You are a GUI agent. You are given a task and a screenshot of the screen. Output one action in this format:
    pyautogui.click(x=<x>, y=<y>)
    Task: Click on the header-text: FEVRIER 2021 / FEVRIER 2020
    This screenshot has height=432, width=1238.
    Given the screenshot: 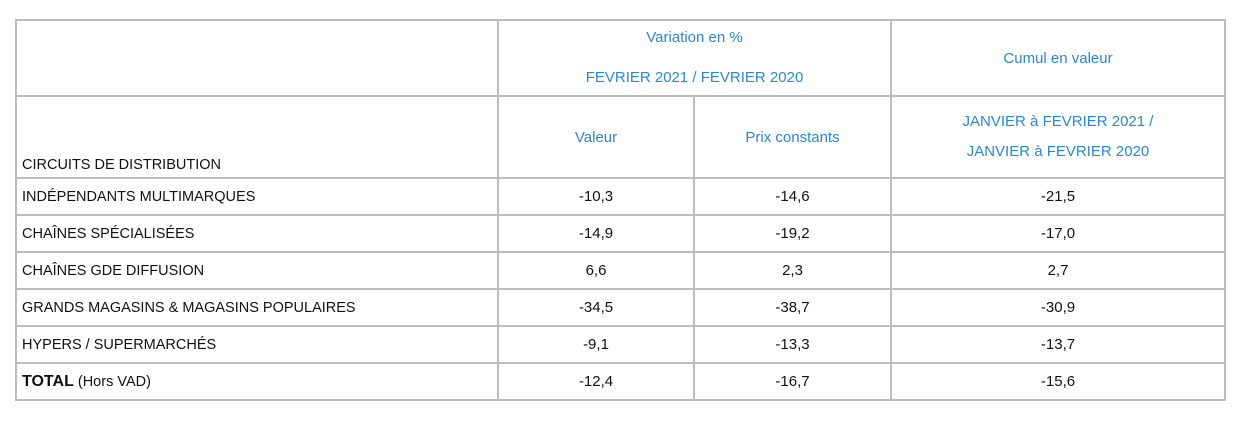 What is the action you would take?
    pyautogui.click(x=694, y=77)
    